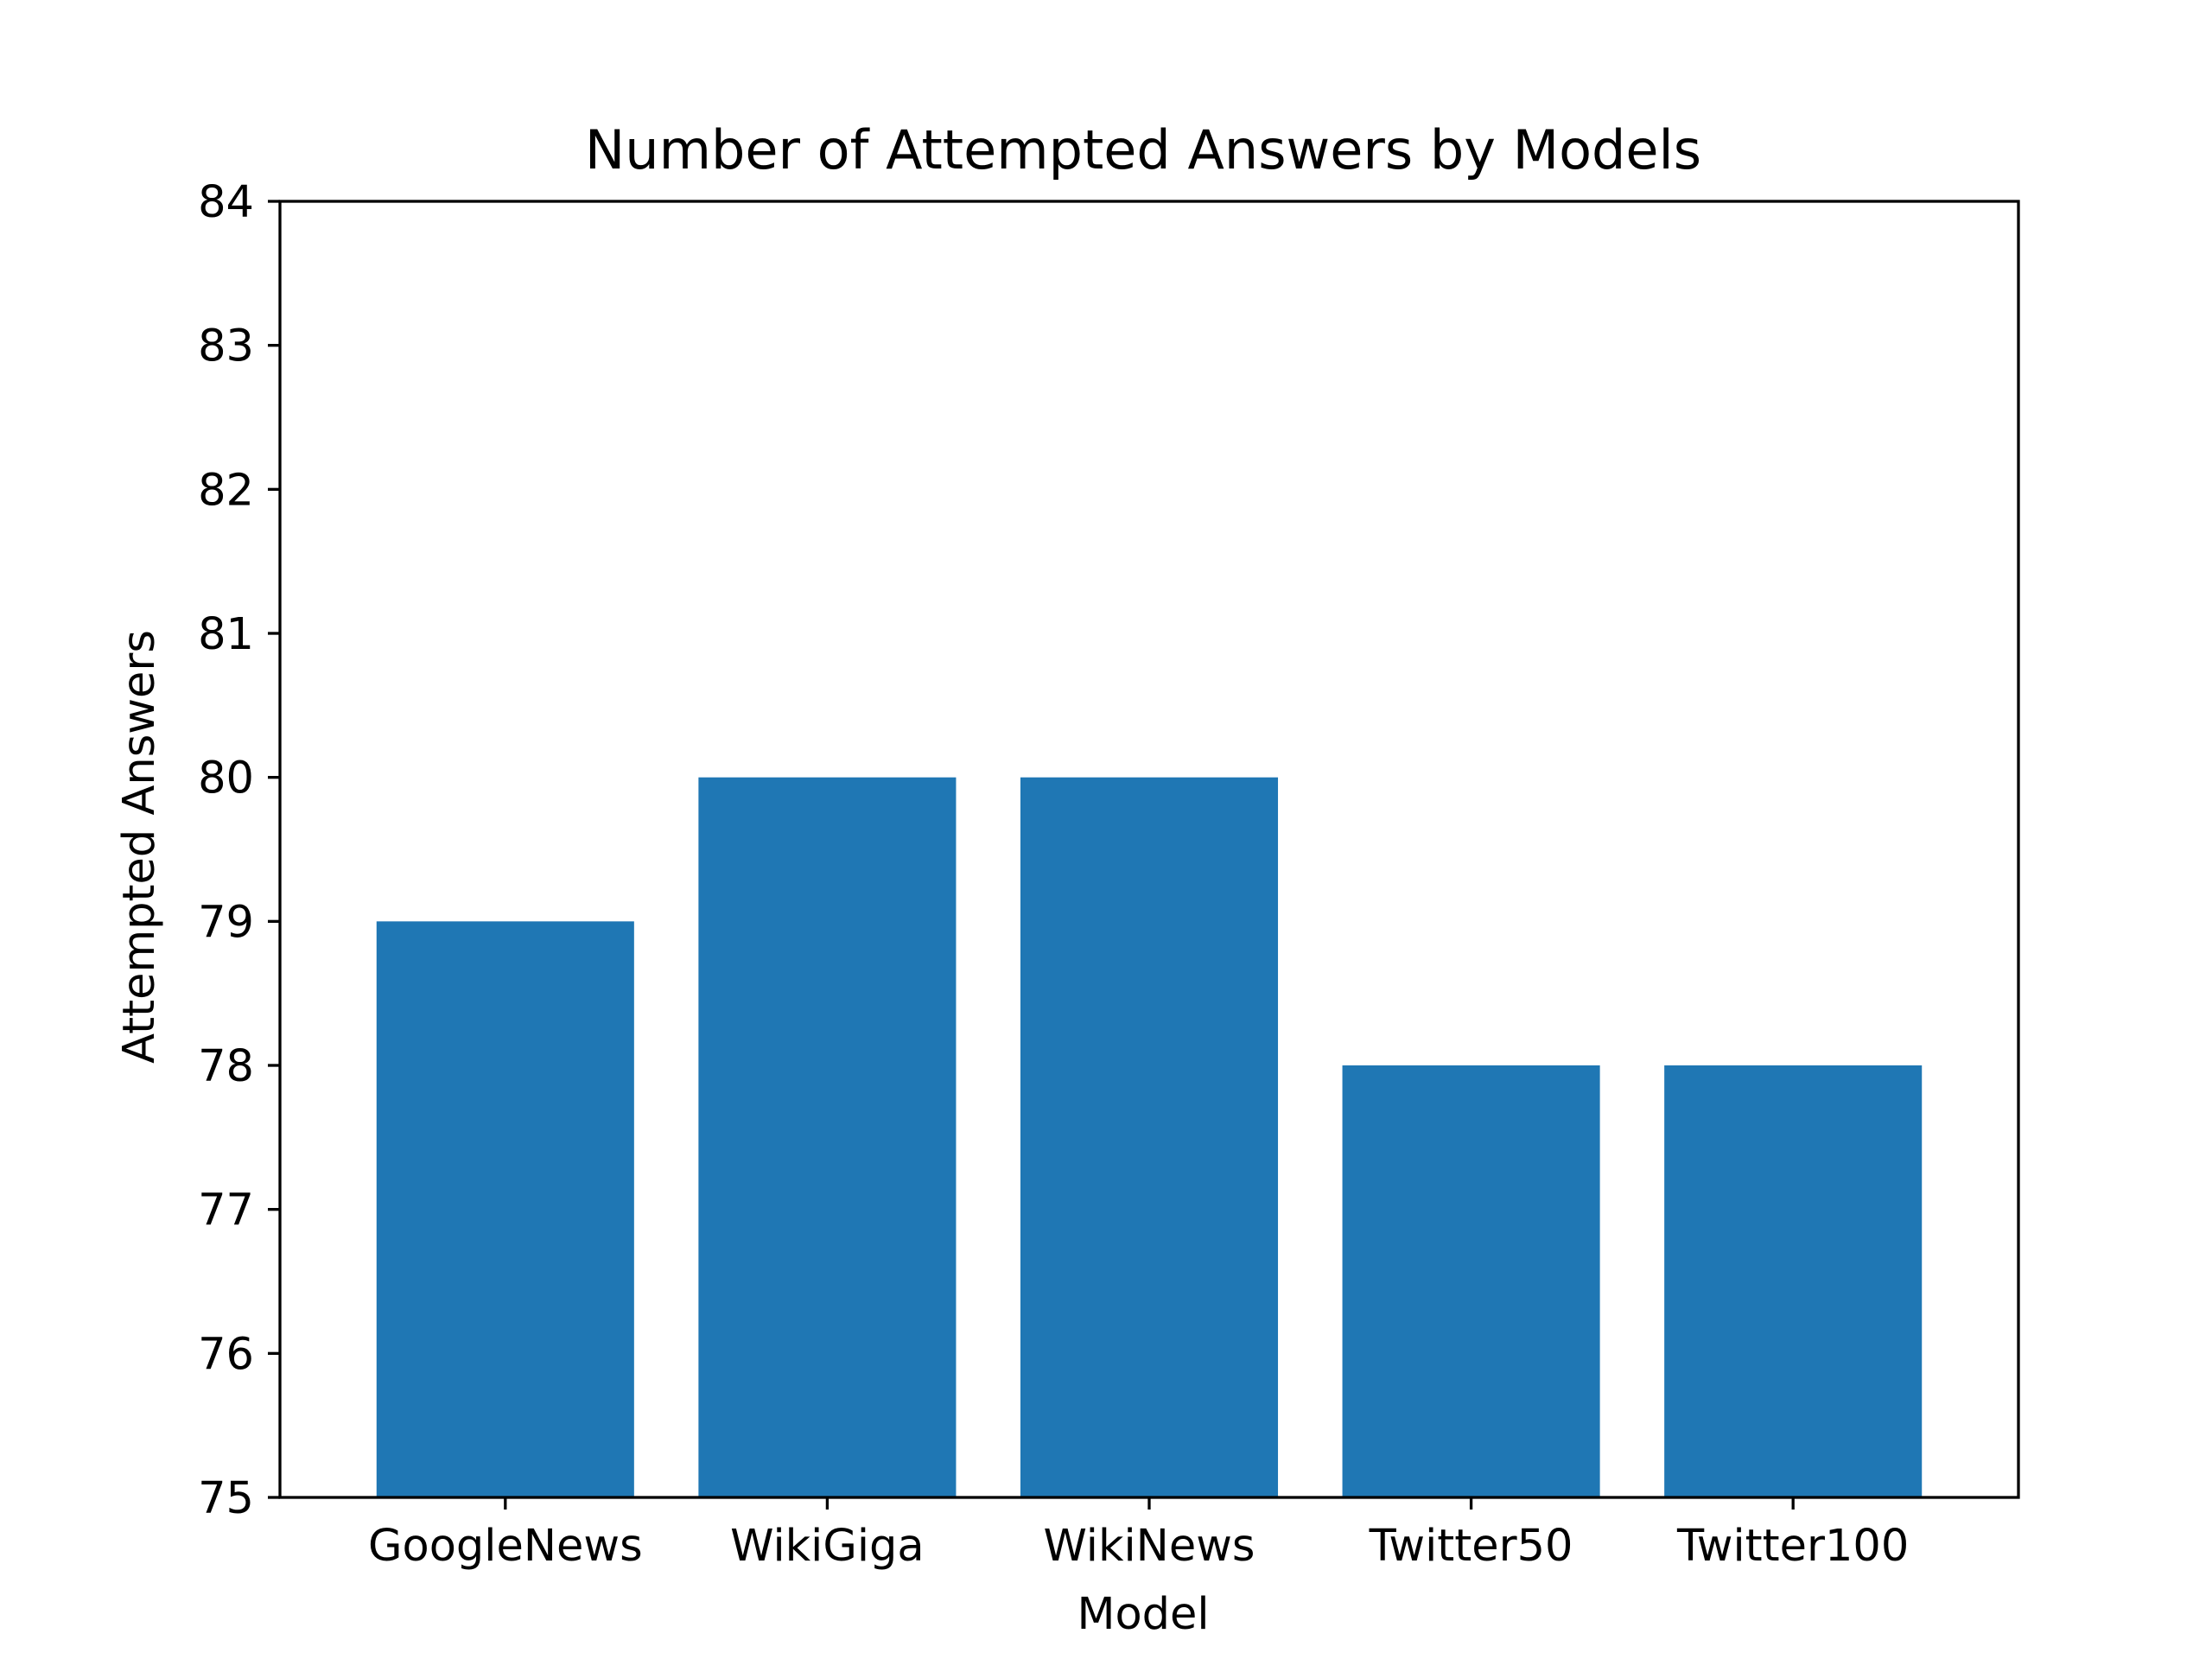 The height and width of the screenshot is (1659, 2212). What do you see at coordinates (505, 1209) in the screenshot?
I see `bar-googlenews` at bounding box center [505, 1209].